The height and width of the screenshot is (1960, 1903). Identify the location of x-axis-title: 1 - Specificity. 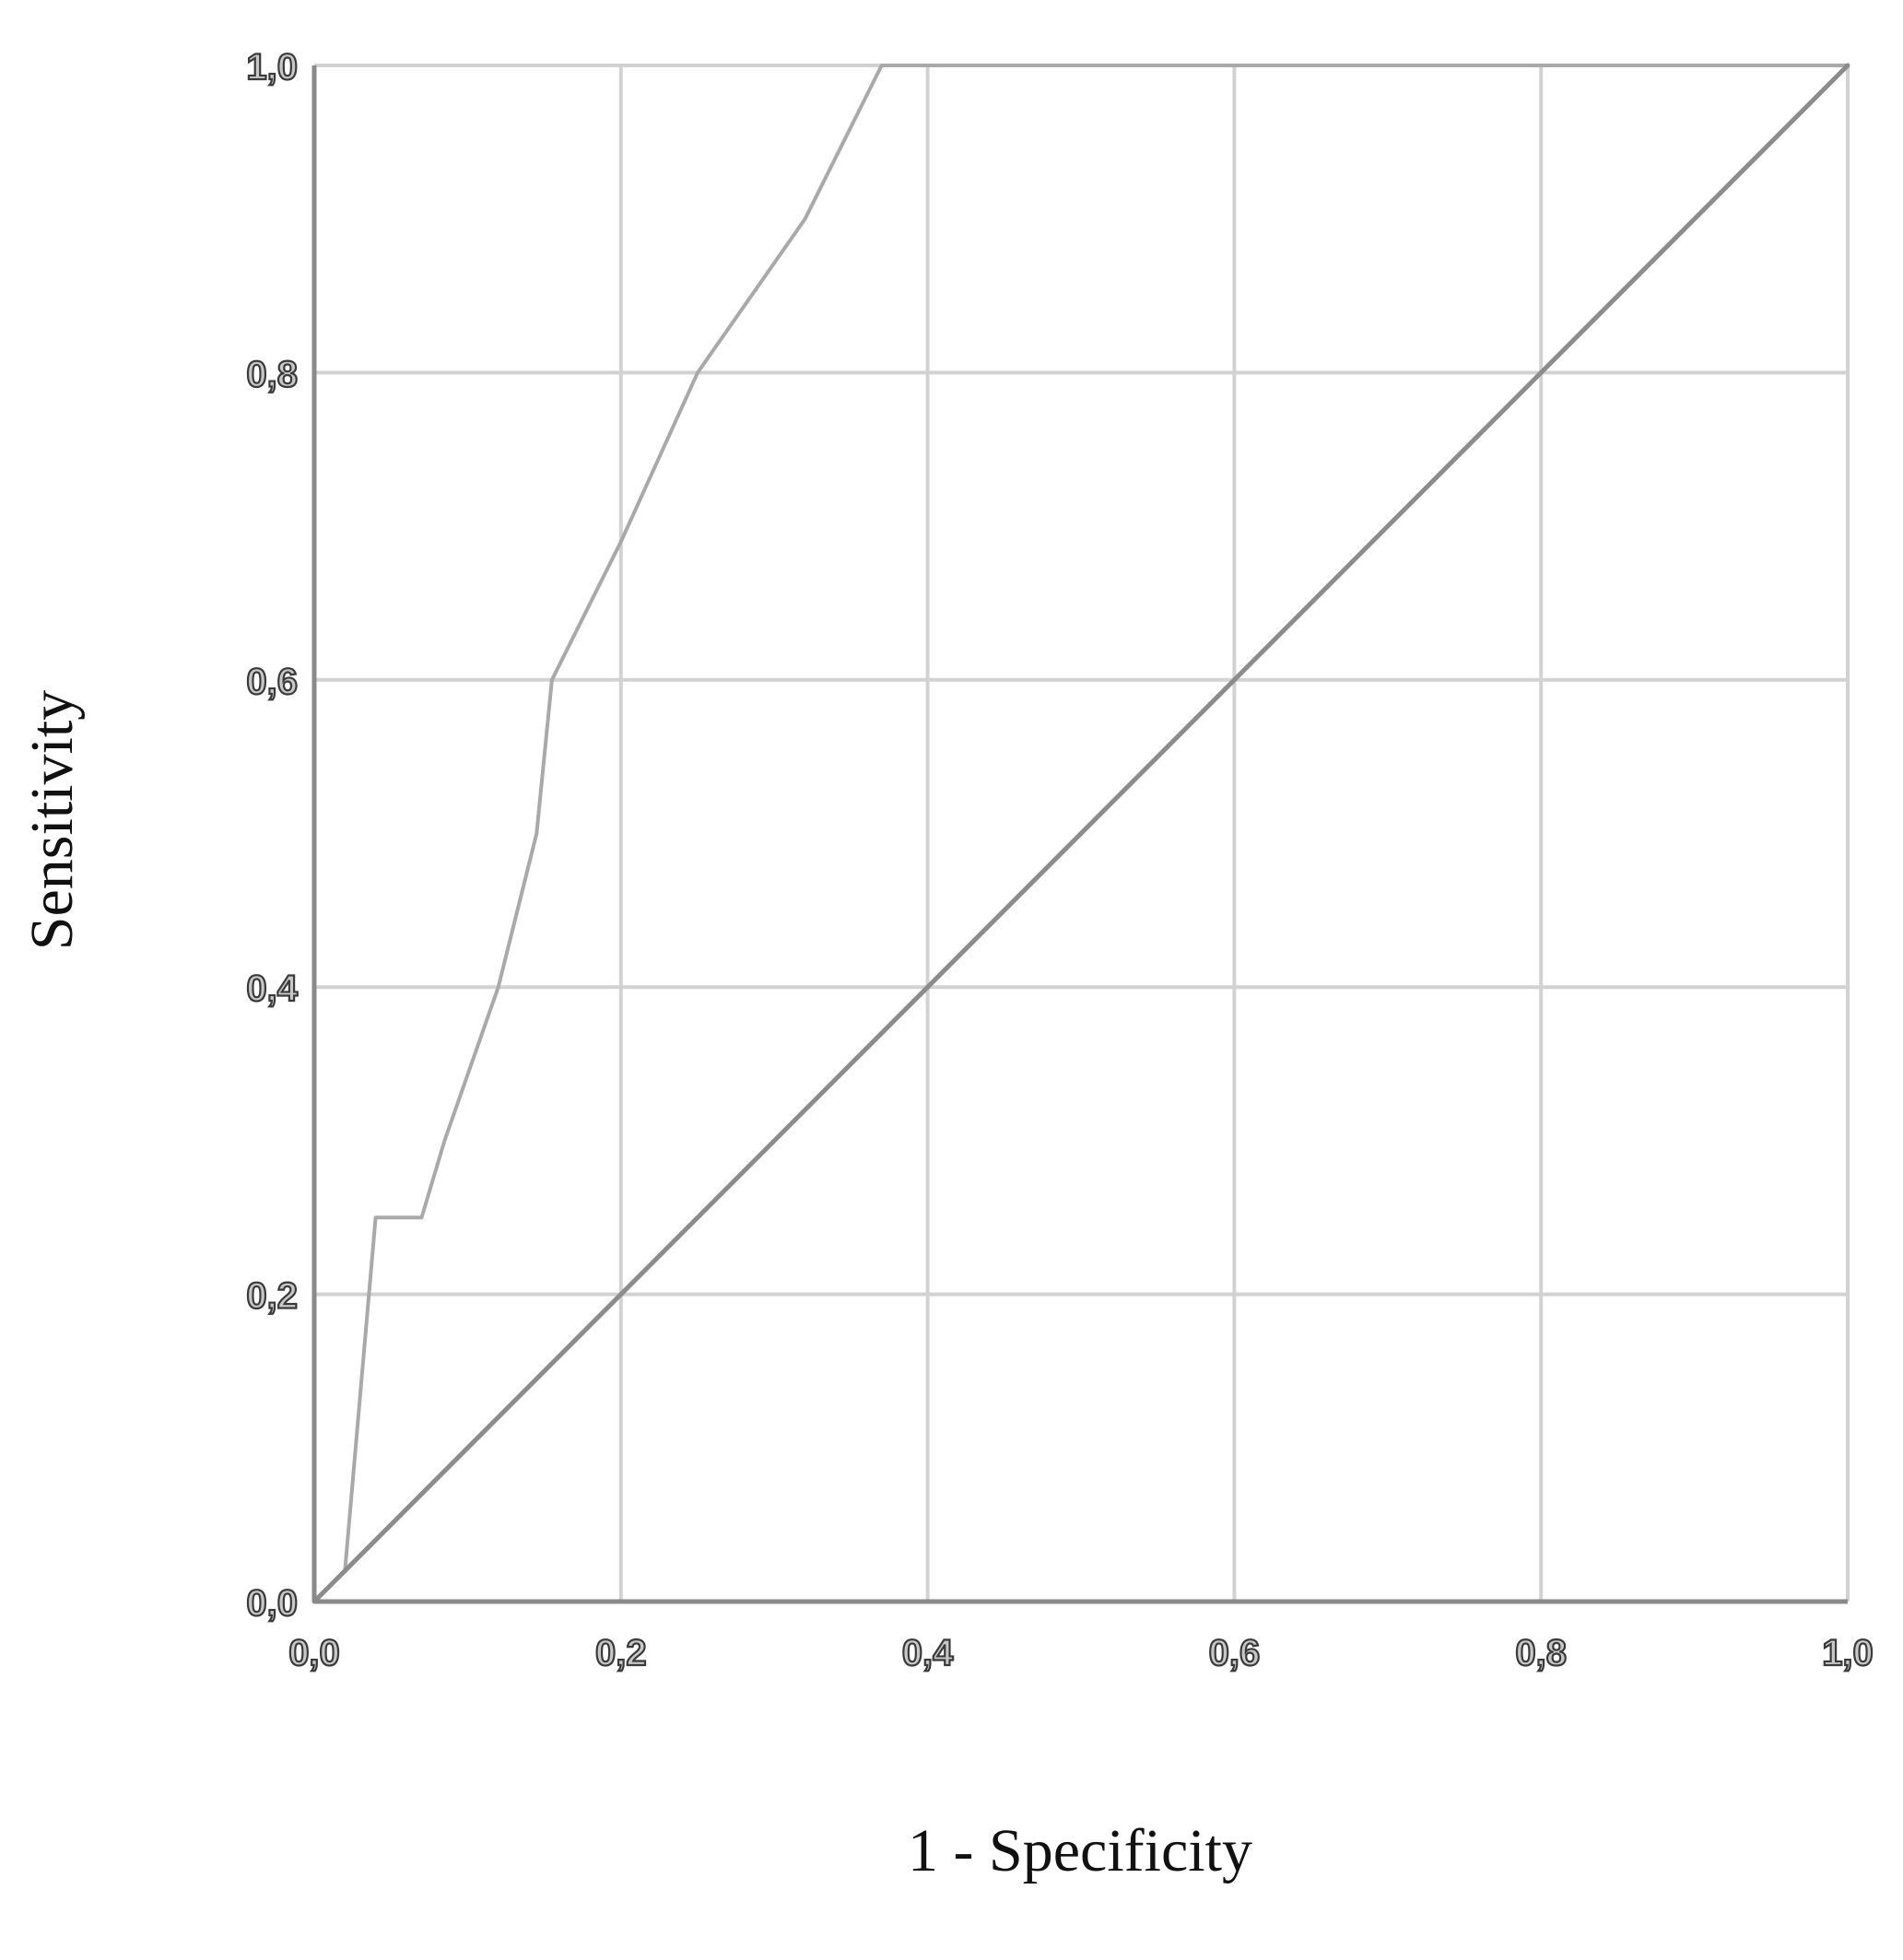
(1080, 1851).